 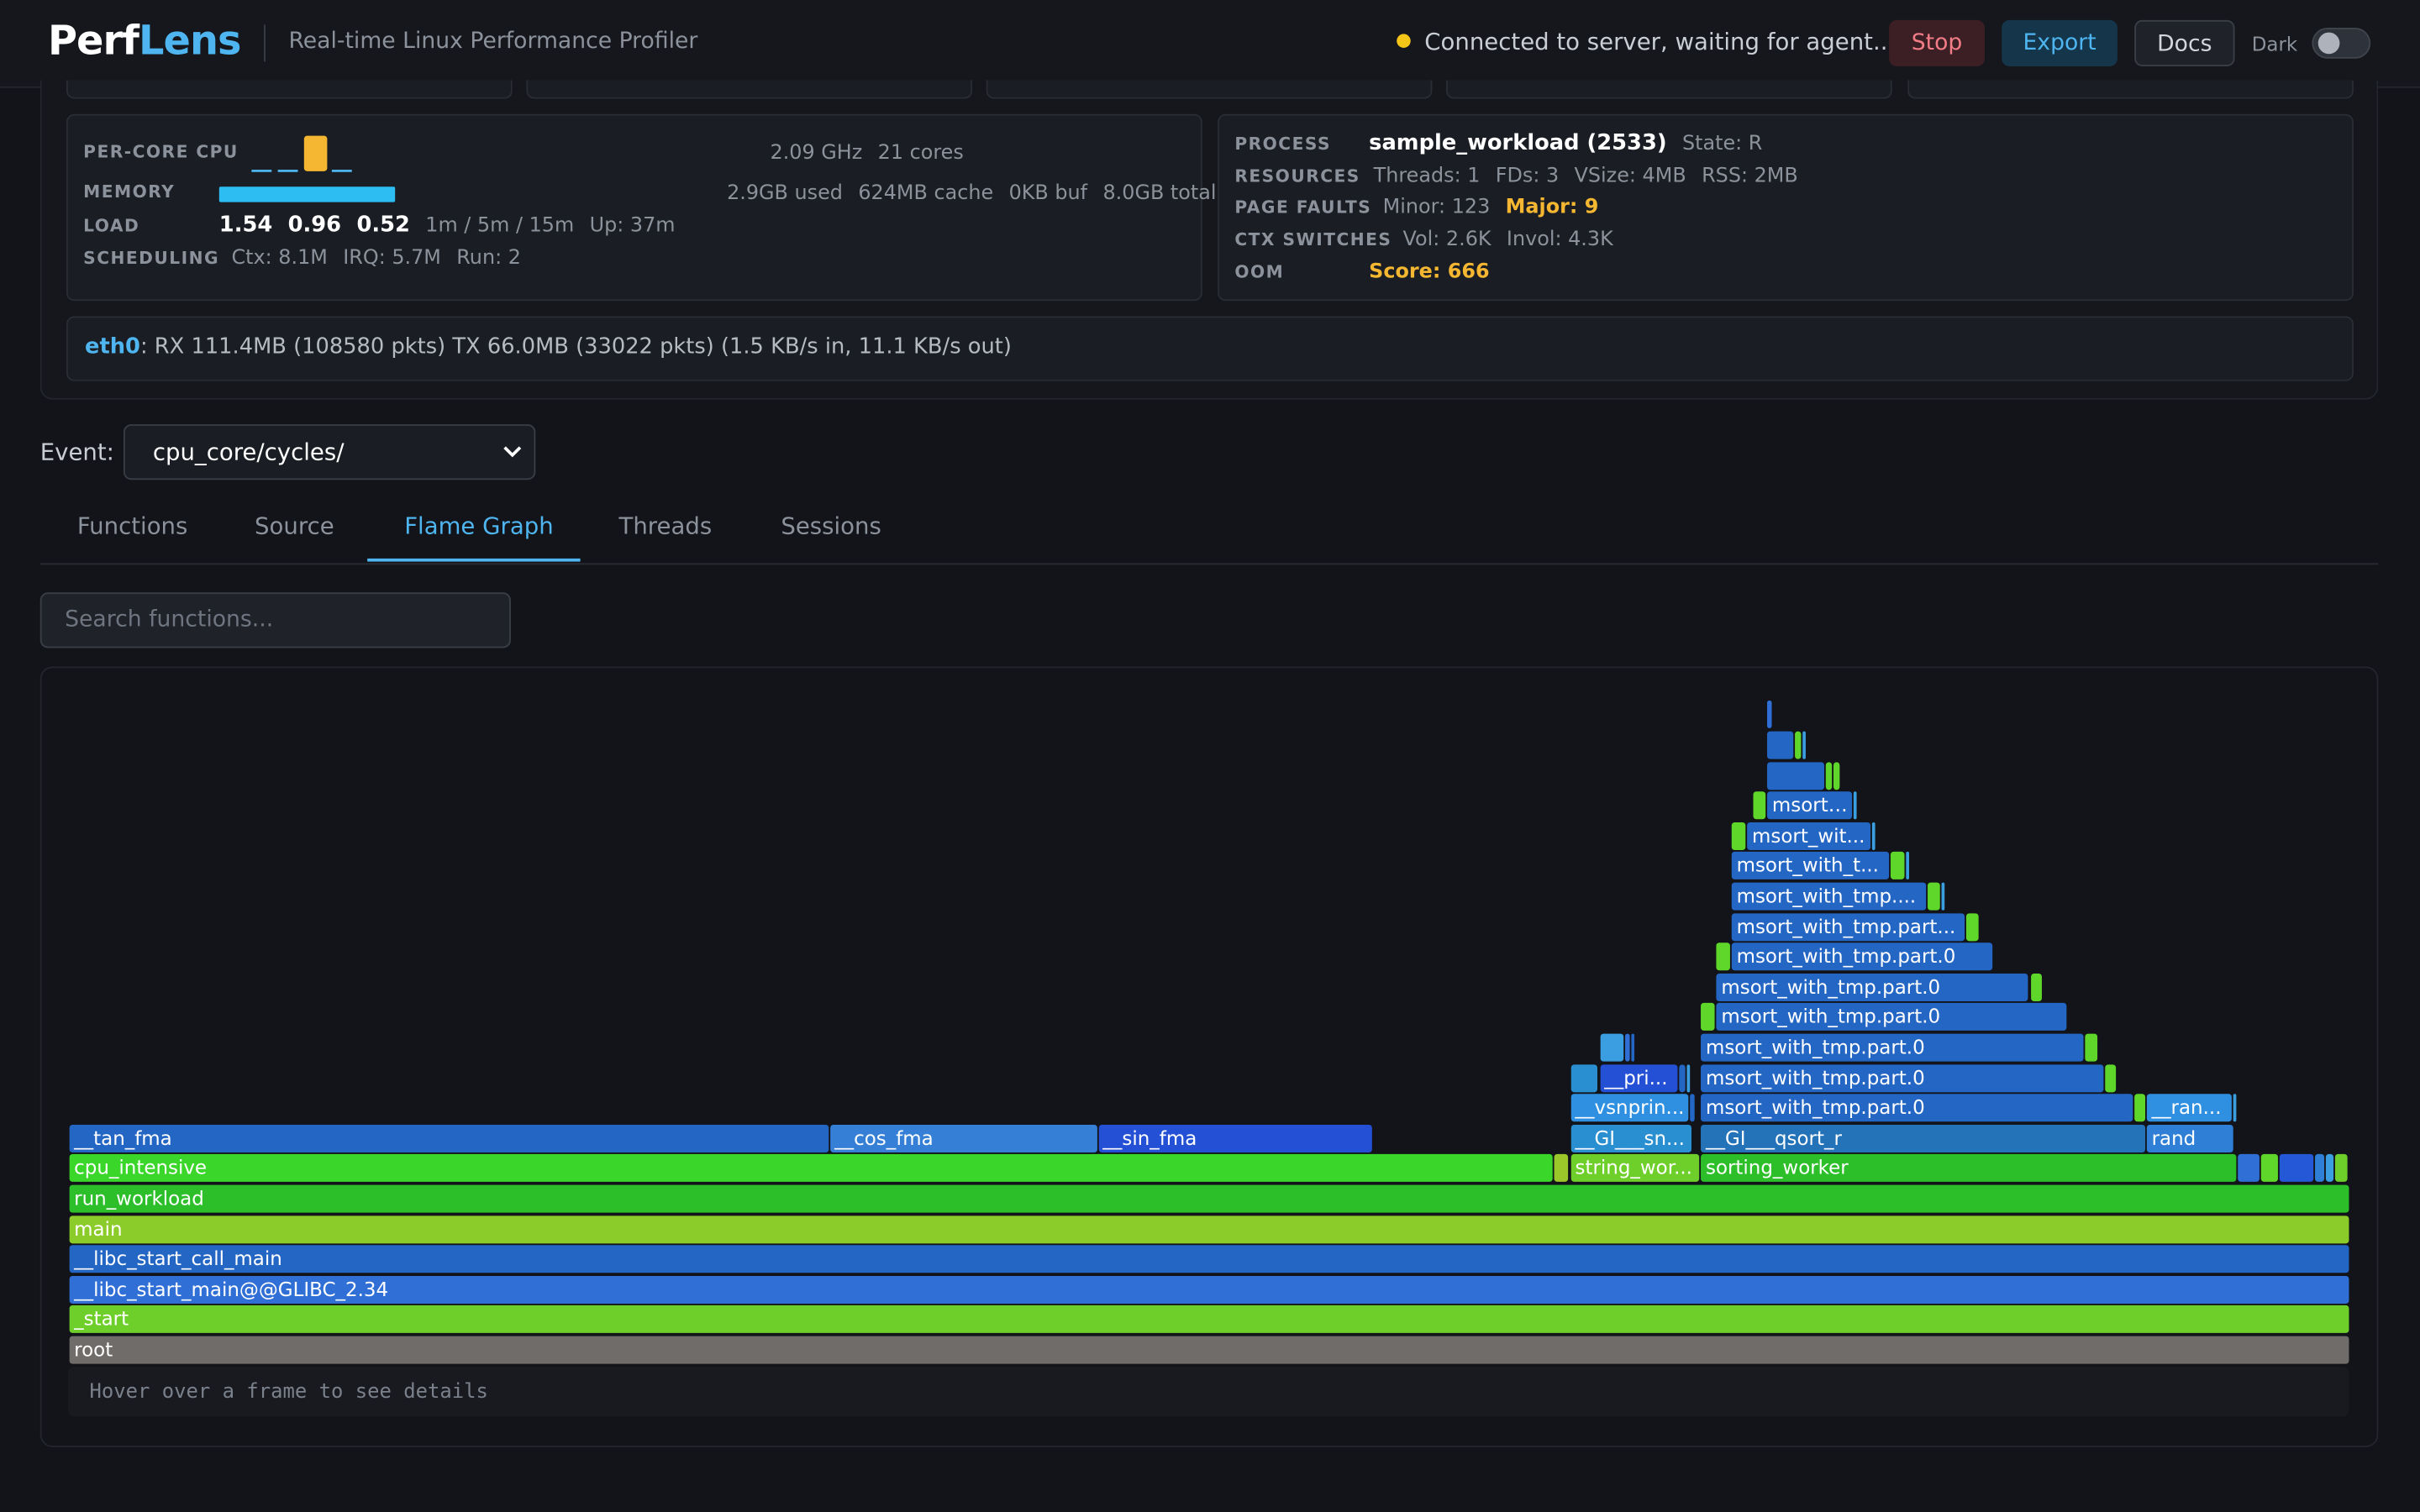 I want to click on irq-count: IRQ: 5.7M, so click(x=392, y=258).